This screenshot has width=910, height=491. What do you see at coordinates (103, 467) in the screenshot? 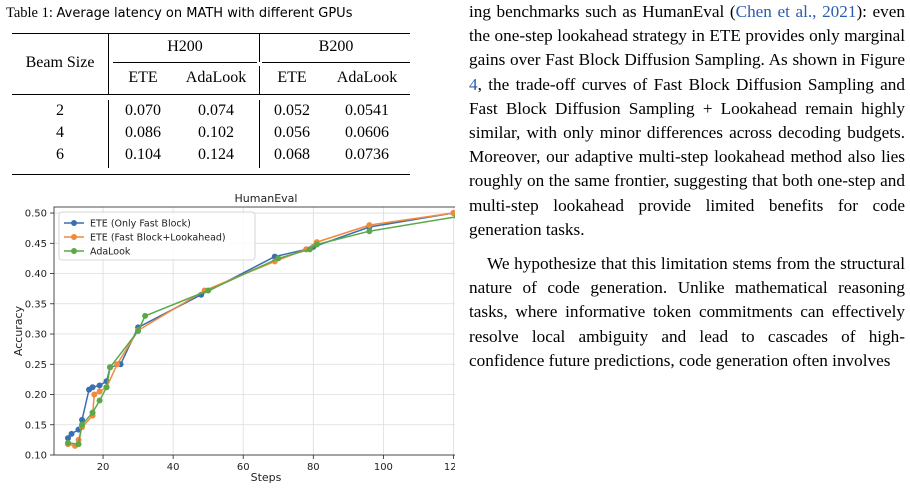
I see `x-tick-label: 20` at bounding box center [103, 467].